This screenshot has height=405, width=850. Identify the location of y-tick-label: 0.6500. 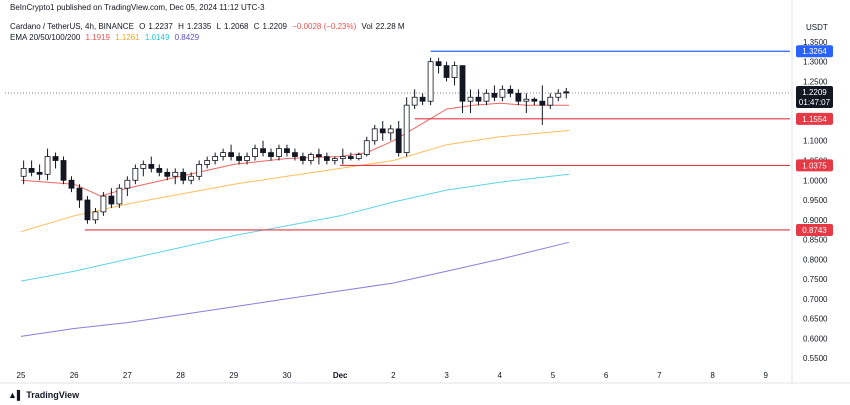
(815, 319).